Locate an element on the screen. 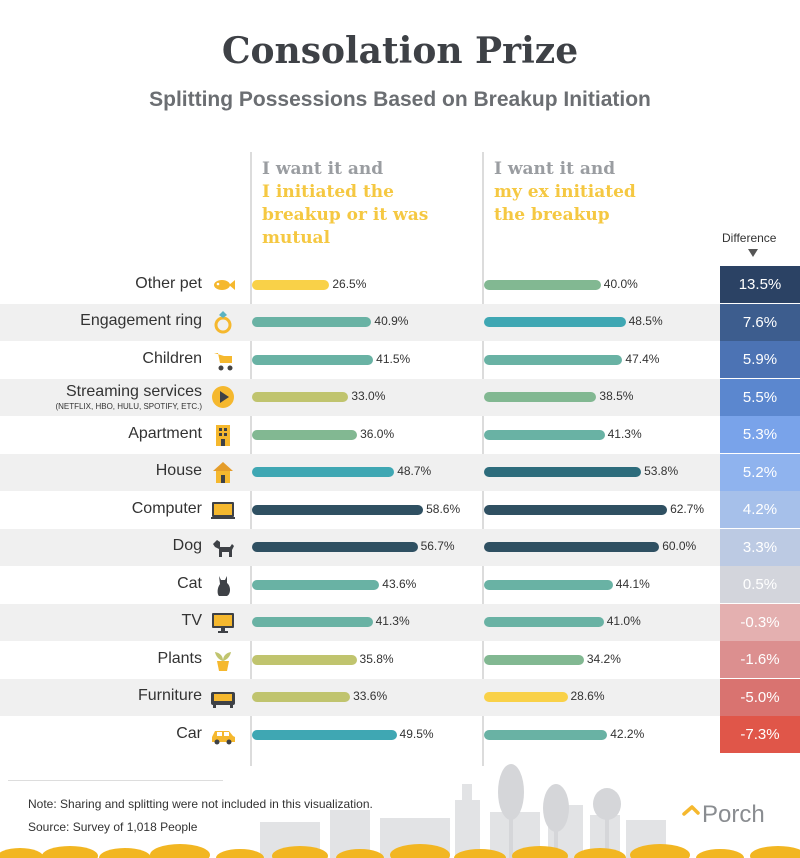  left-value-label: 49.5% is located at coordinates (416, 733).